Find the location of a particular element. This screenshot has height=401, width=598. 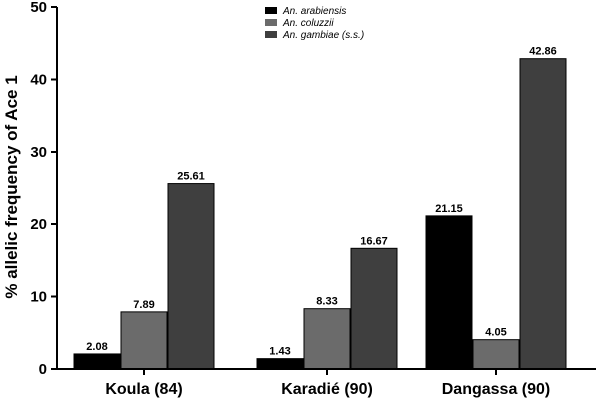

x-tick-label-2: Karadié (90) is located at coordinates (327, 389).